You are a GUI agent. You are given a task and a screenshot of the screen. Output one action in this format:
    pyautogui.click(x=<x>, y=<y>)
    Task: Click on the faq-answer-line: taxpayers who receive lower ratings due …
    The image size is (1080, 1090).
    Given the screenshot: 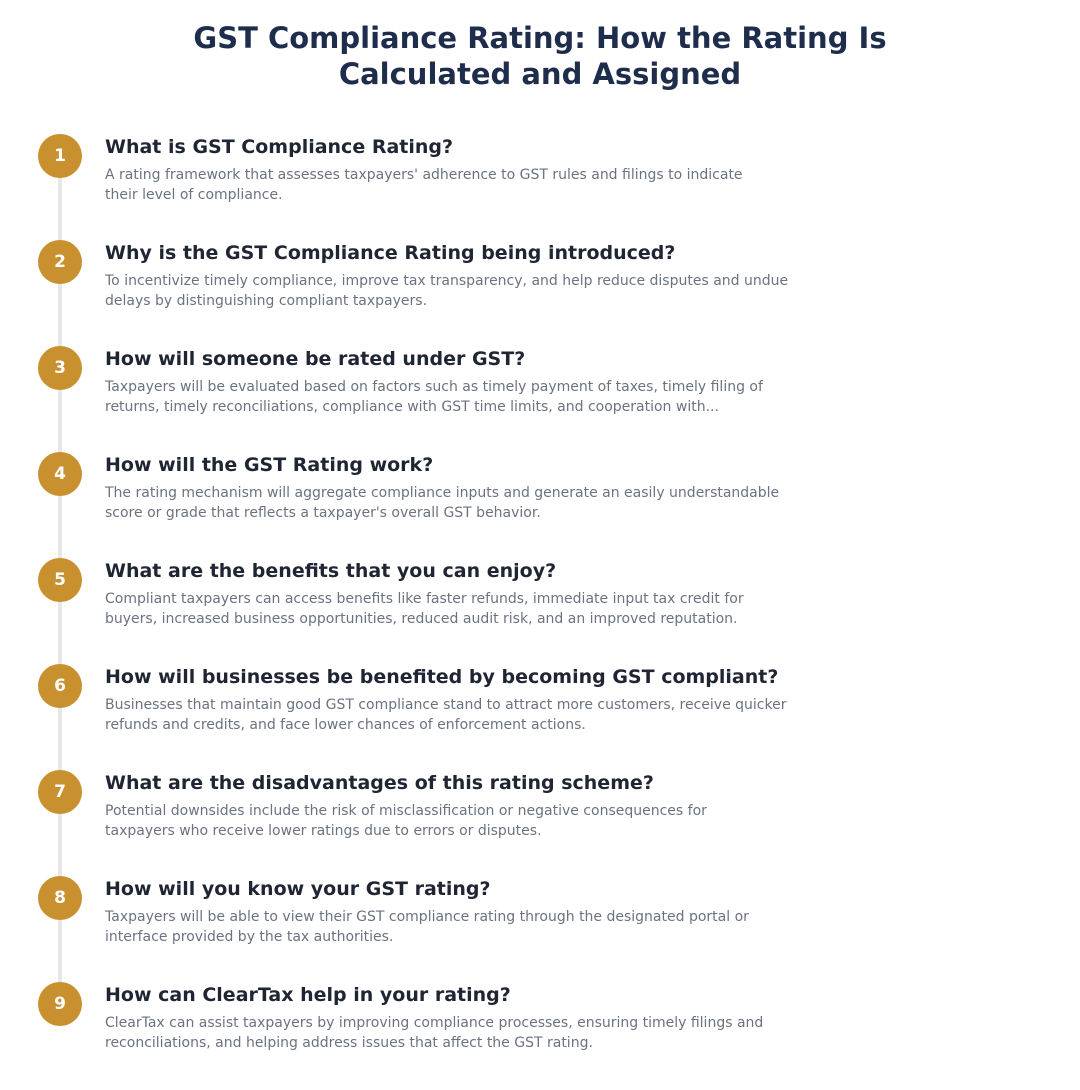 What is the action you would take?
    pyautogui.click(x=323, y=831)
    